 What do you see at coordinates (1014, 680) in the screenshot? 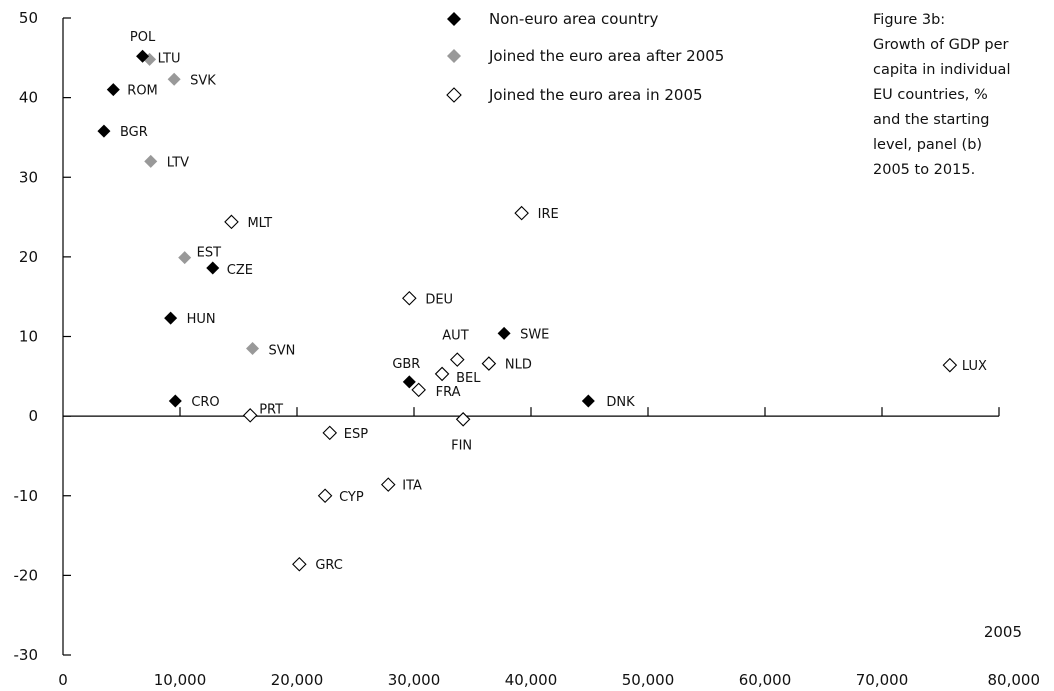
I see `x-tick-label: 80,000` at bounding box center [1014, 680].